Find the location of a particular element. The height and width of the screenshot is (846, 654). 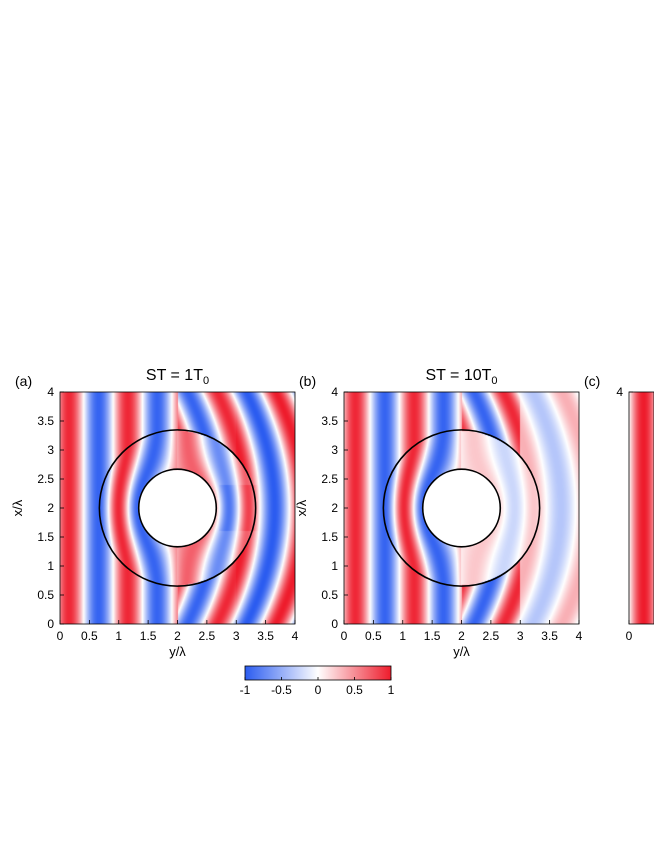

panel-label: (a) is located at coordinates (23, 381).